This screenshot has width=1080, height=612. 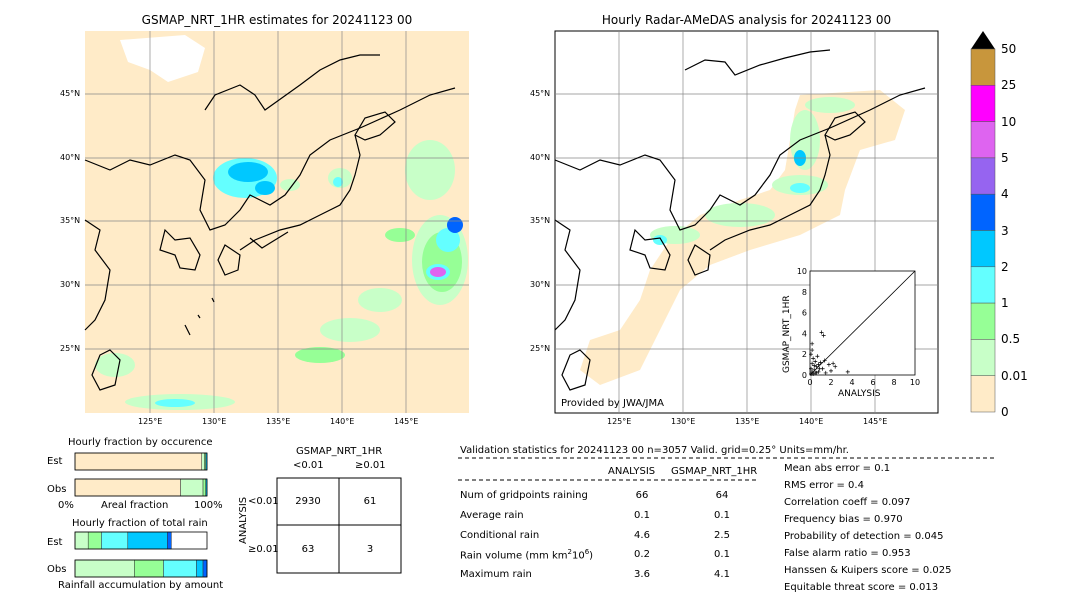 What do you see at coordinates (868, 570) in the screenshot?
I see `score-line: Hanssen & Kuipers score = 0.025` at bounding box center [868, 570].